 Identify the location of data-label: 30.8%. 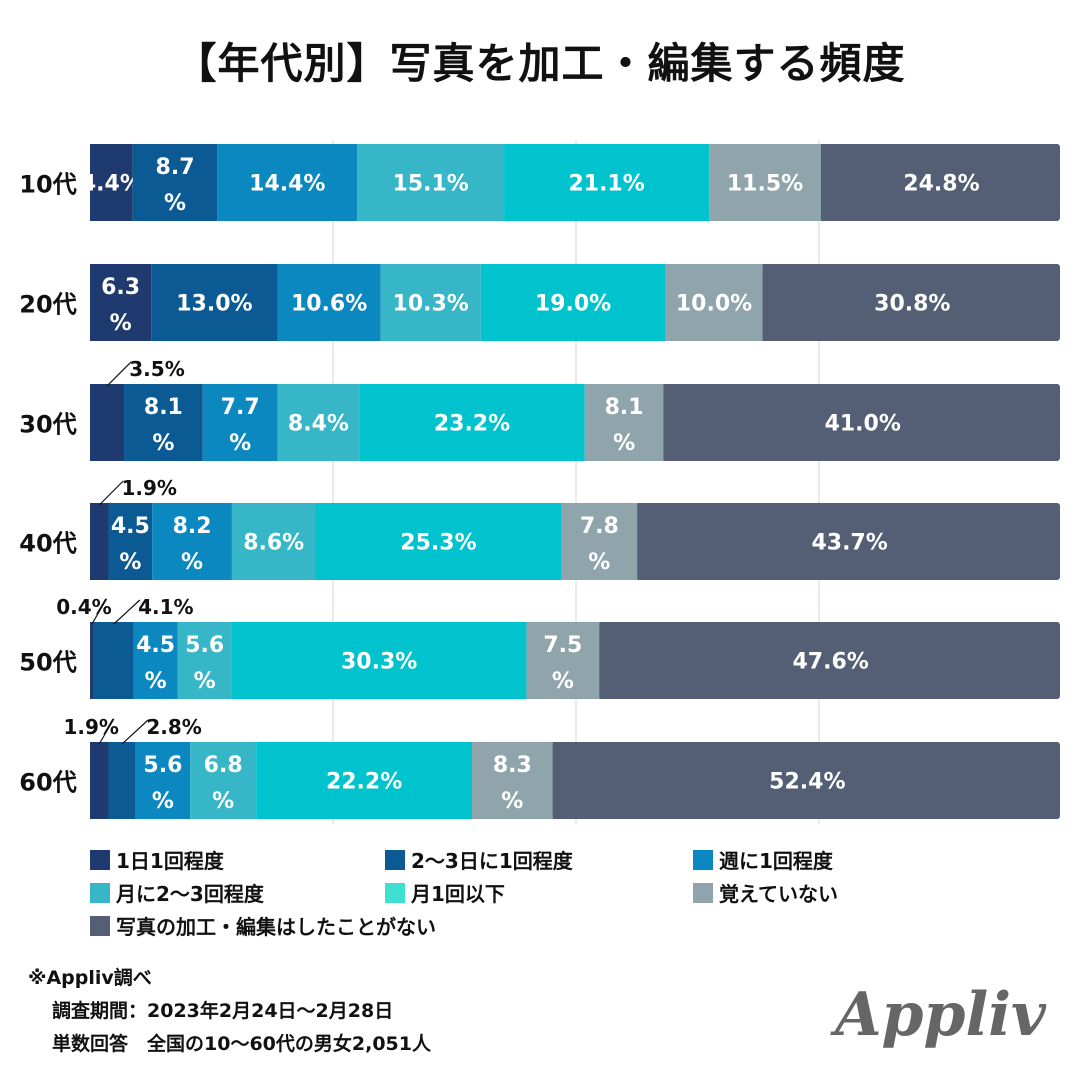
(912, 304).